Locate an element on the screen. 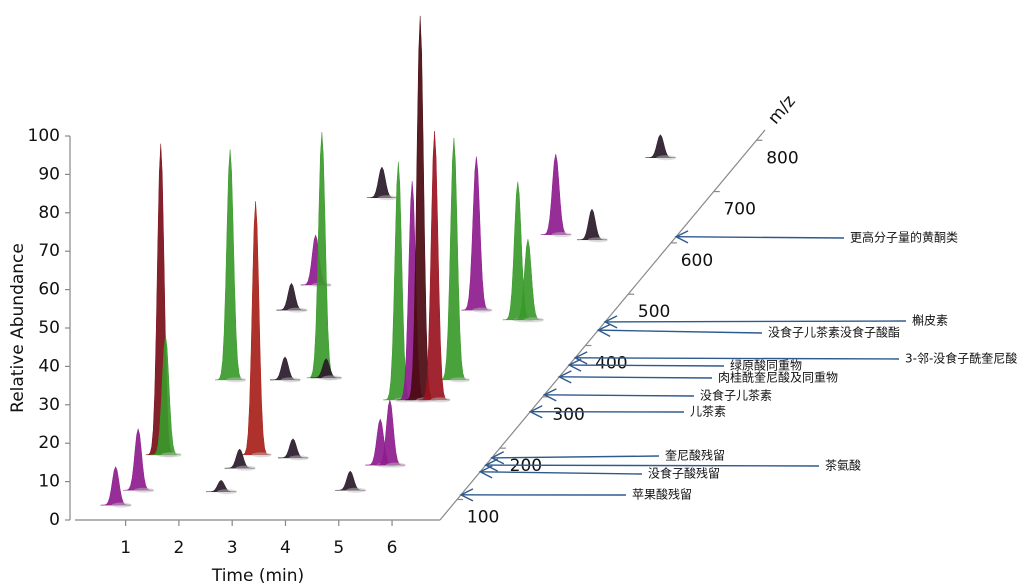 This screenshot has height=586, width=1031. y-tick-label: 90 is located at coordinates (49, 174).